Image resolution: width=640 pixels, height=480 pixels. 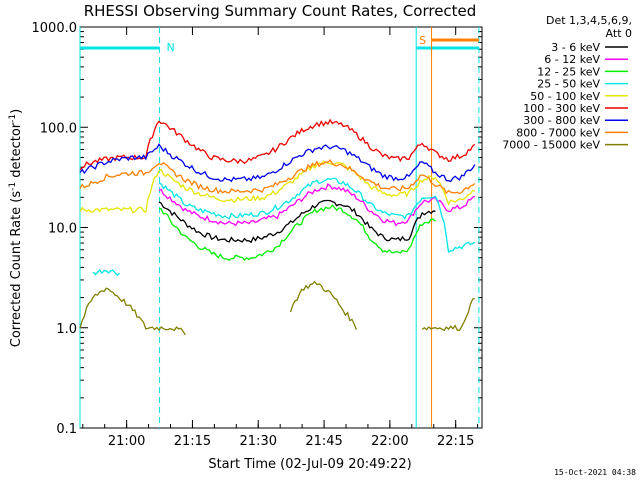 What do you see at coordinates (13, 118) in the screenshot?
I see `y-axis-label-sup2: -1` at bounding box center [13, 118].